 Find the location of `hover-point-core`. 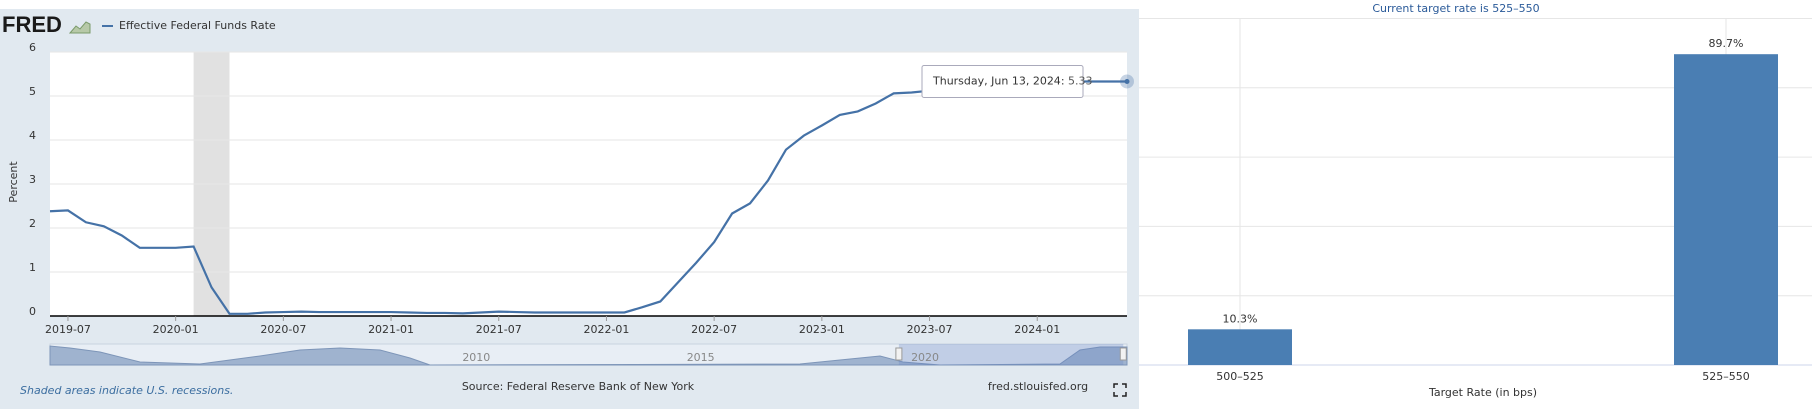

hover-point-core is located at coordinates (1127, 81).